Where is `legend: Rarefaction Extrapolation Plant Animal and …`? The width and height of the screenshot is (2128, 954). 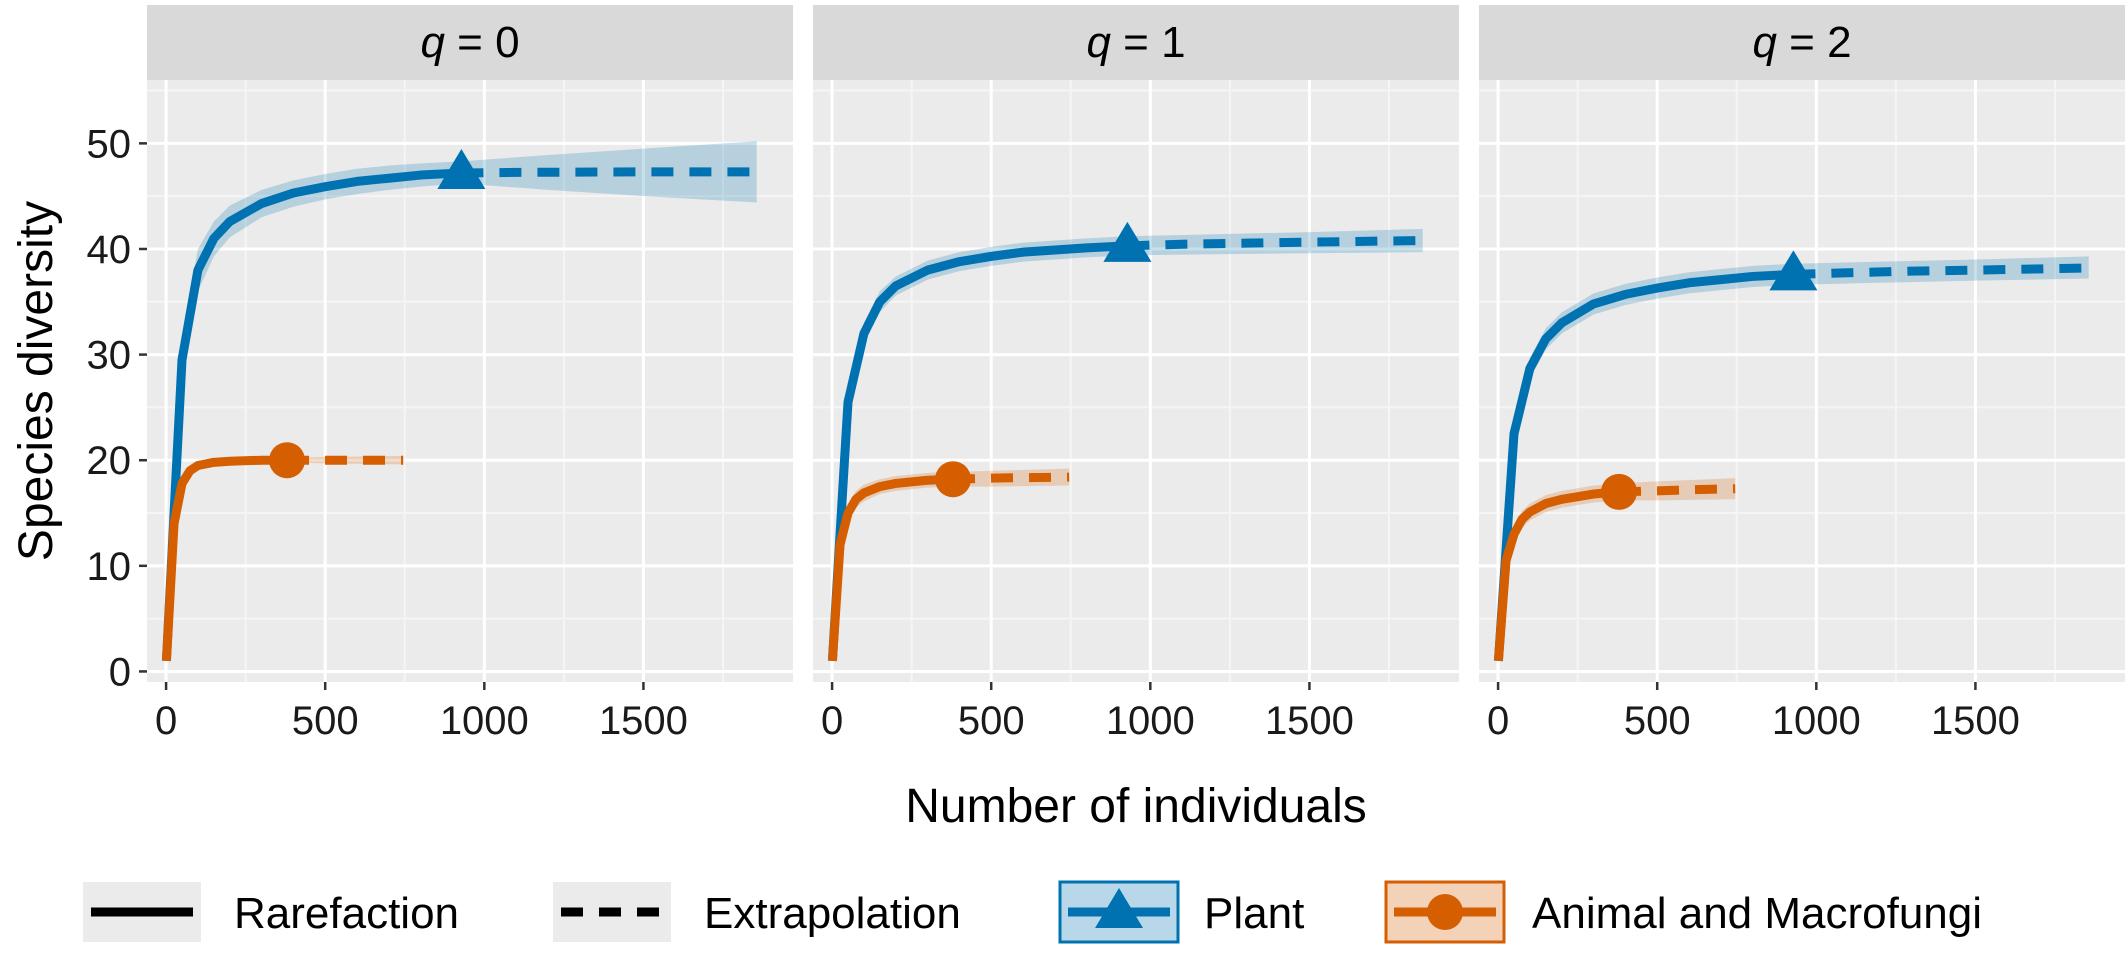
legend: Rarefaction Extrapolation Plant Animal and … is located at coordinates (1032, 912).